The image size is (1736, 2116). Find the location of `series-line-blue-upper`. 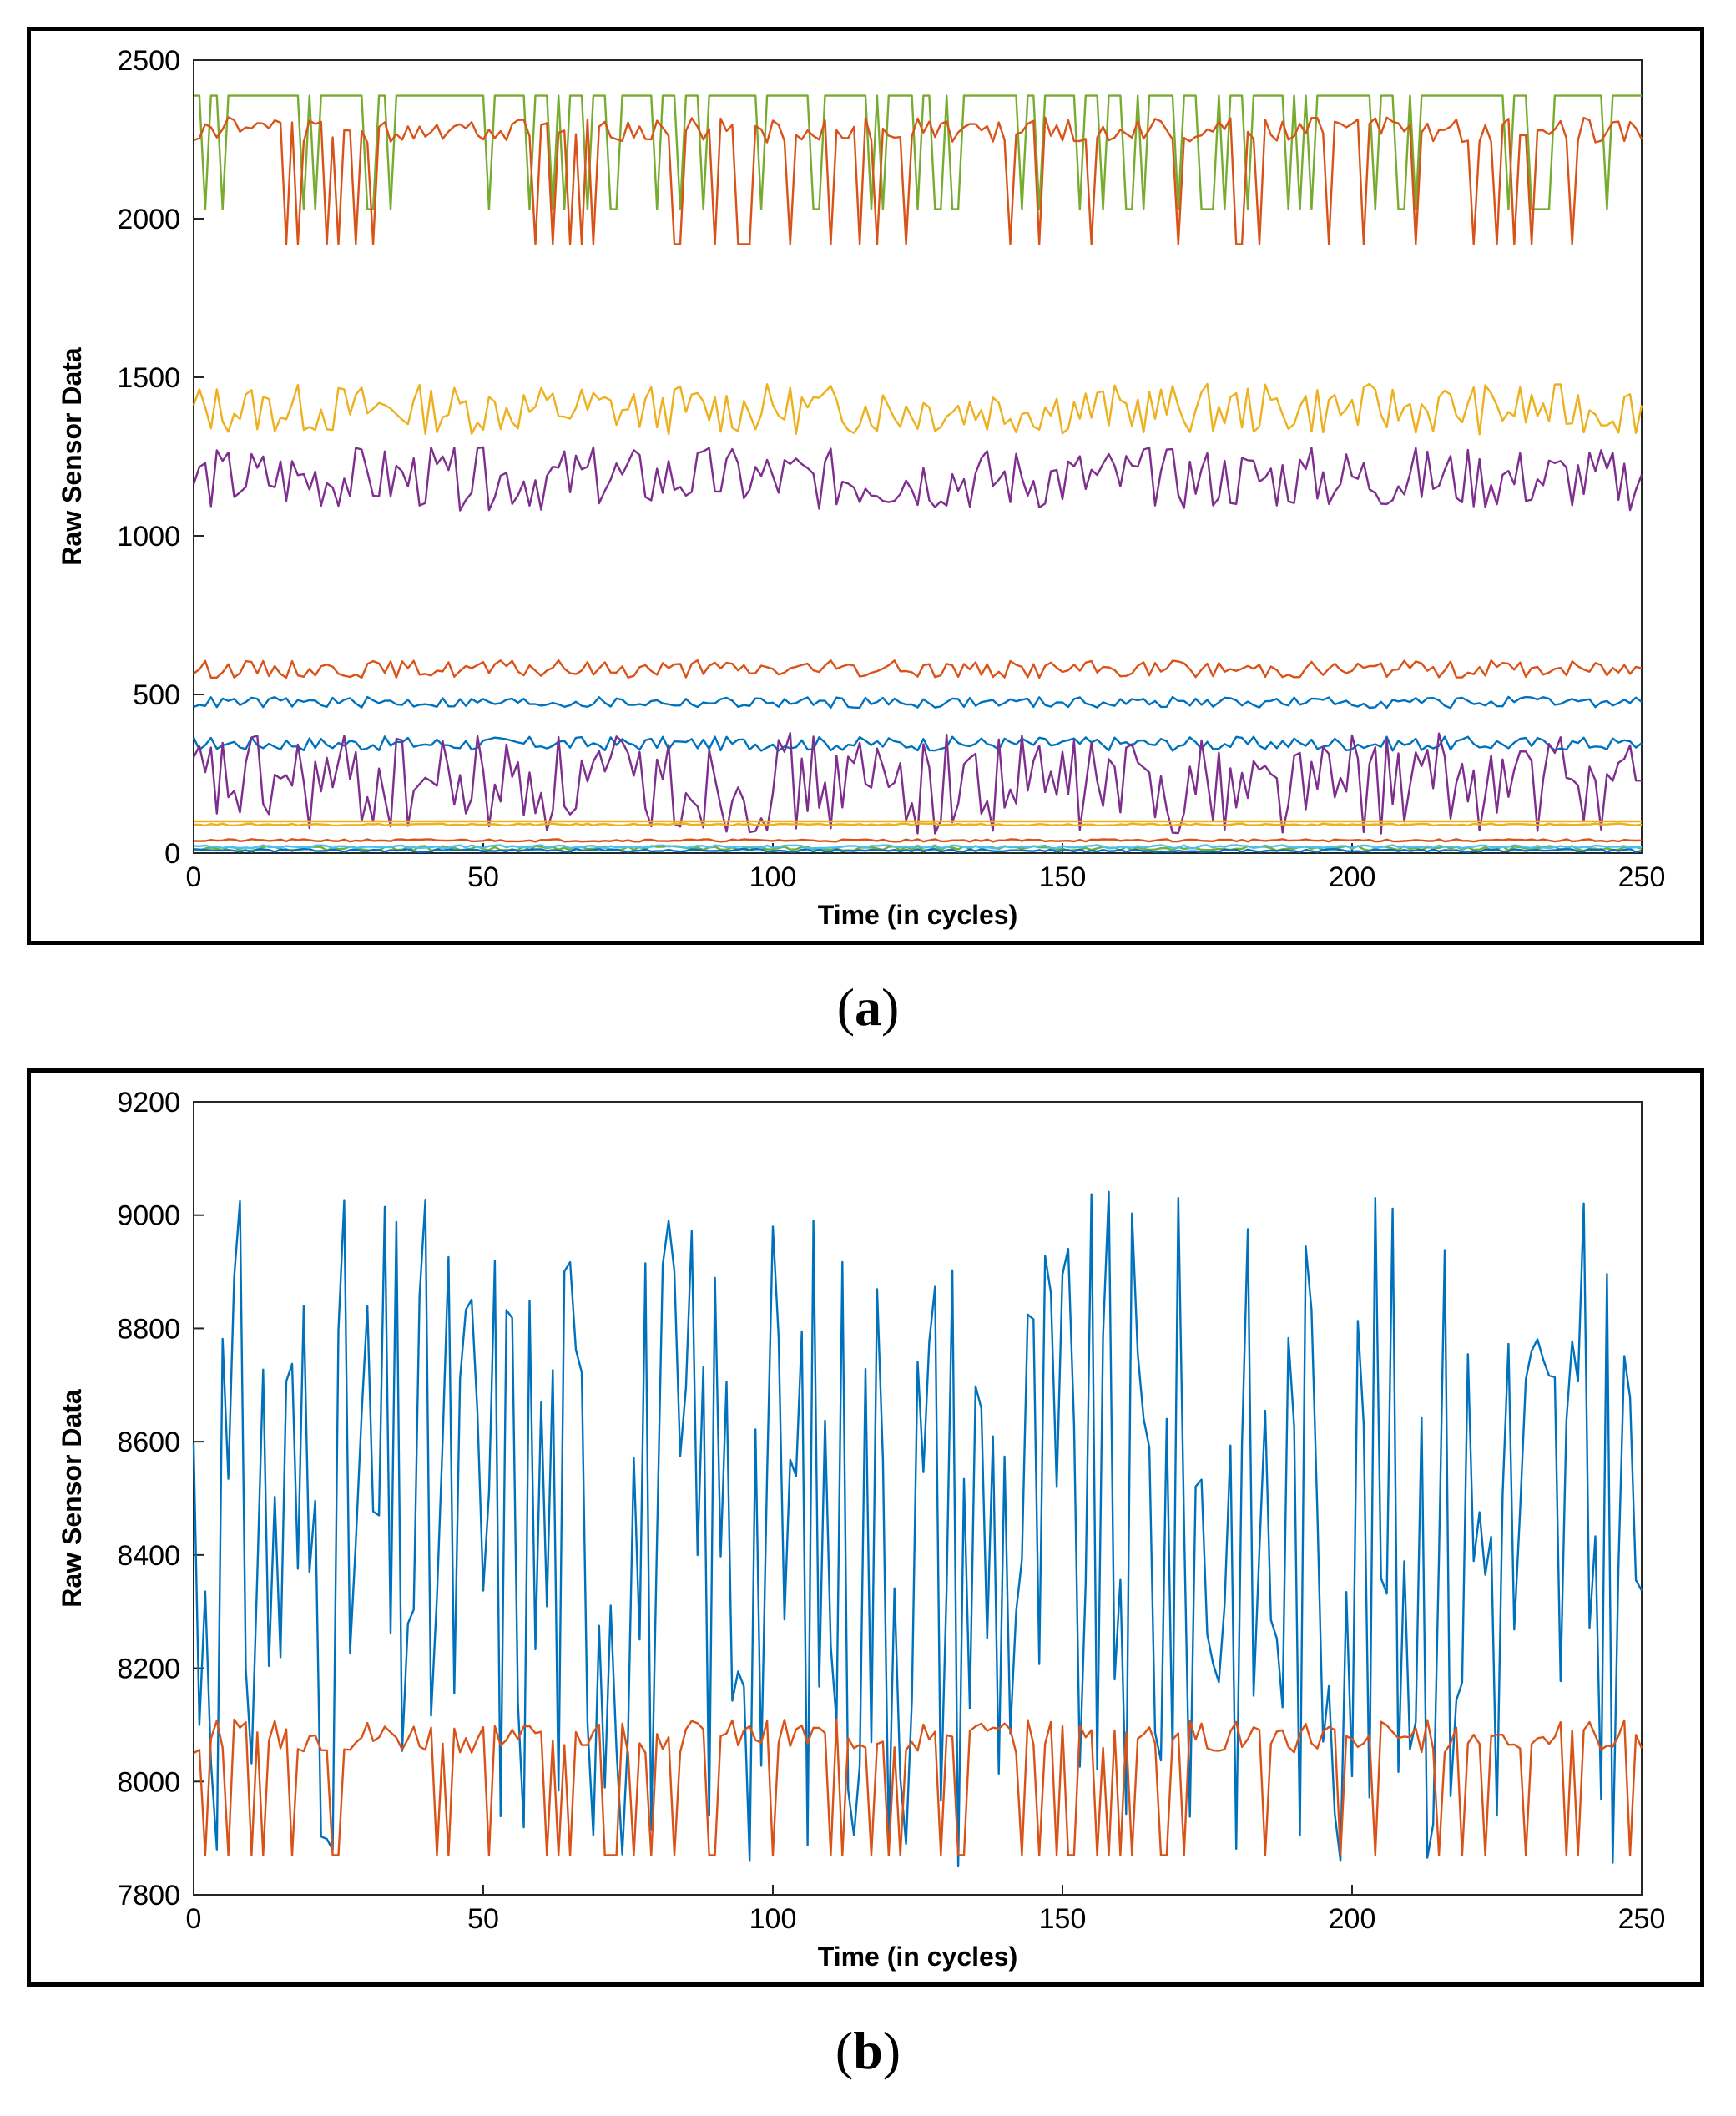

series-line-blue-upper is located at coordinates (918, 702).